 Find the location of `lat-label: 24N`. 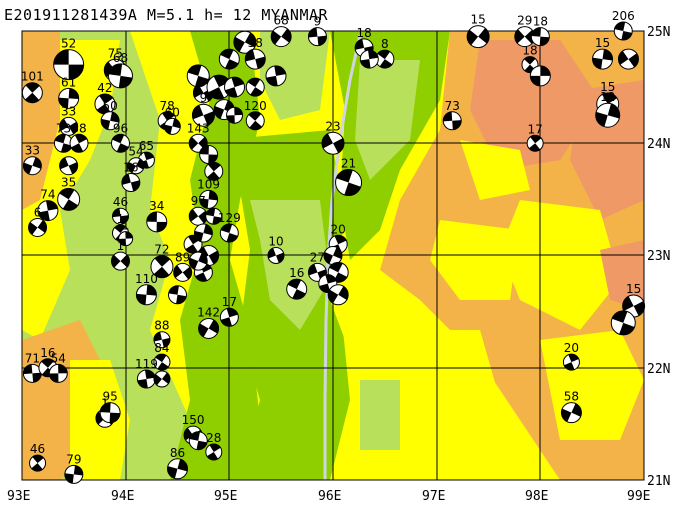

lat-label: 24N is located at coordinates (658, 144).